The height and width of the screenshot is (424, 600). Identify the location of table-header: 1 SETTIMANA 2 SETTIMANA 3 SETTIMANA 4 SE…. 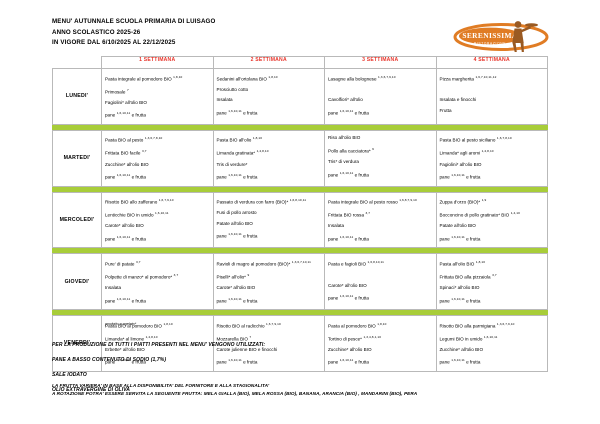
(300, 62).